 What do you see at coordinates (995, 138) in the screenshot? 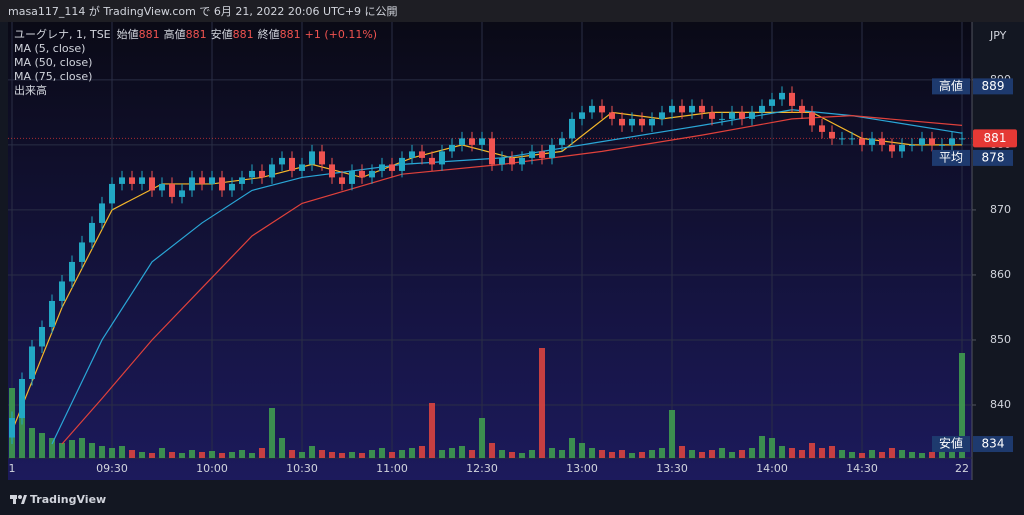
I see `last-price-badge` at bounding box center [995, 138].